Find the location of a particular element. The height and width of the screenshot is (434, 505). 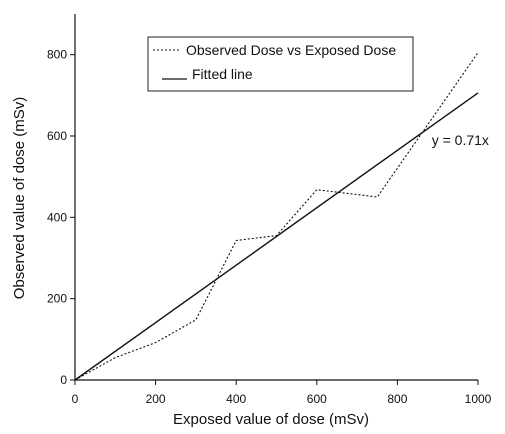

x-tick-label: 200 is located at coordinates (156, 399).